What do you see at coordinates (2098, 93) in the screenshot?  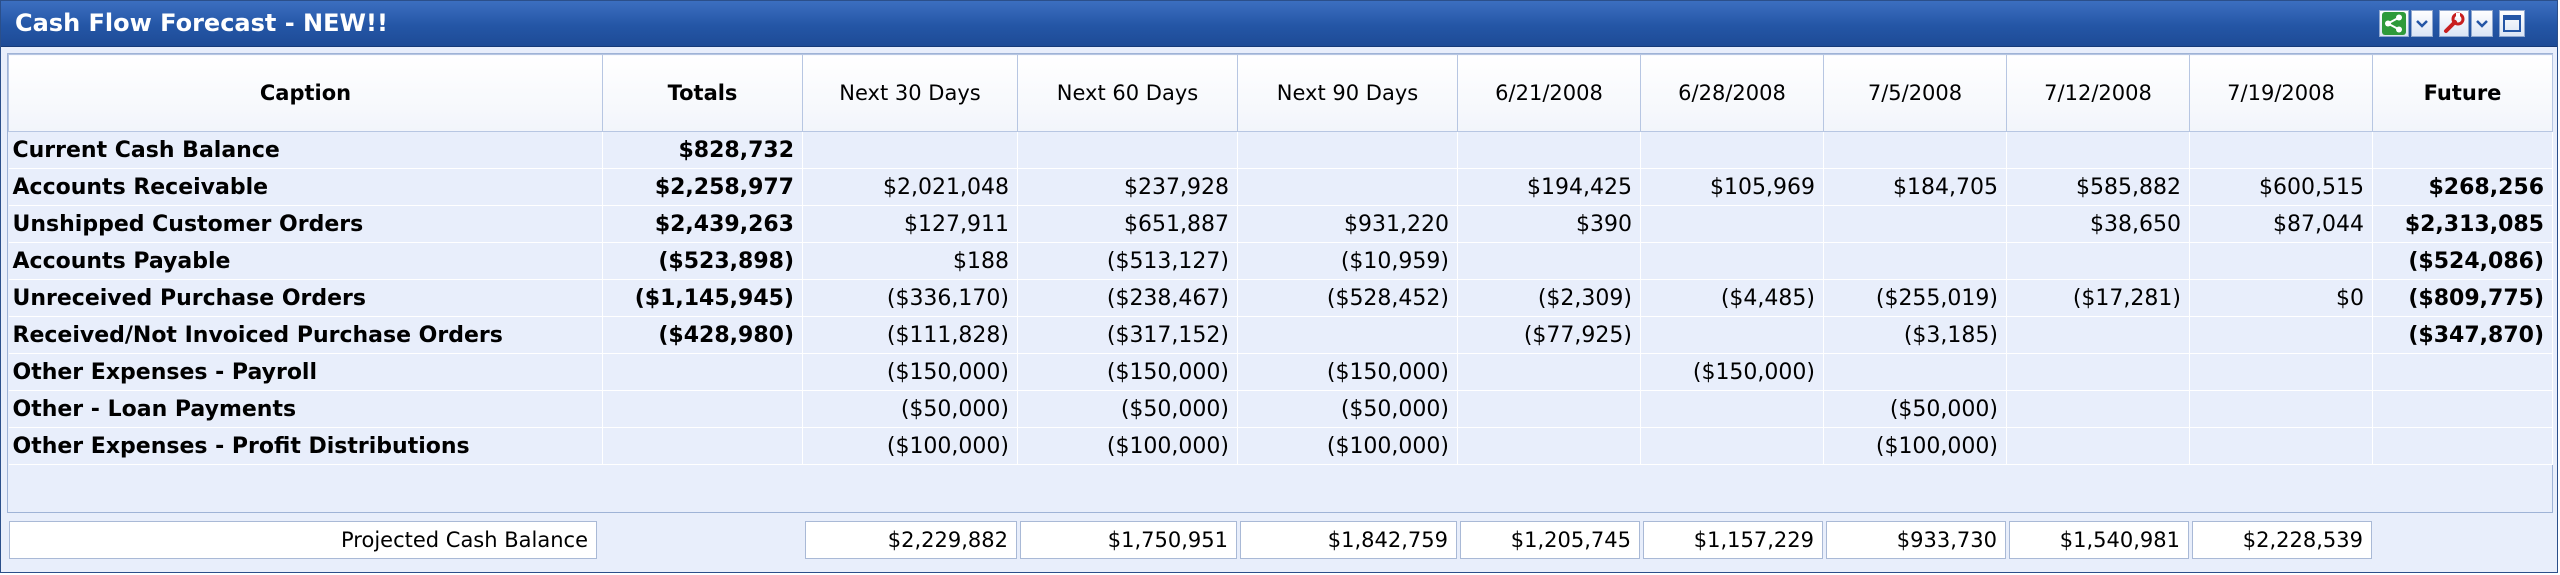 I see `column-header-7-12-2008: 7/12/2008` at bounding box center [2098, 93].